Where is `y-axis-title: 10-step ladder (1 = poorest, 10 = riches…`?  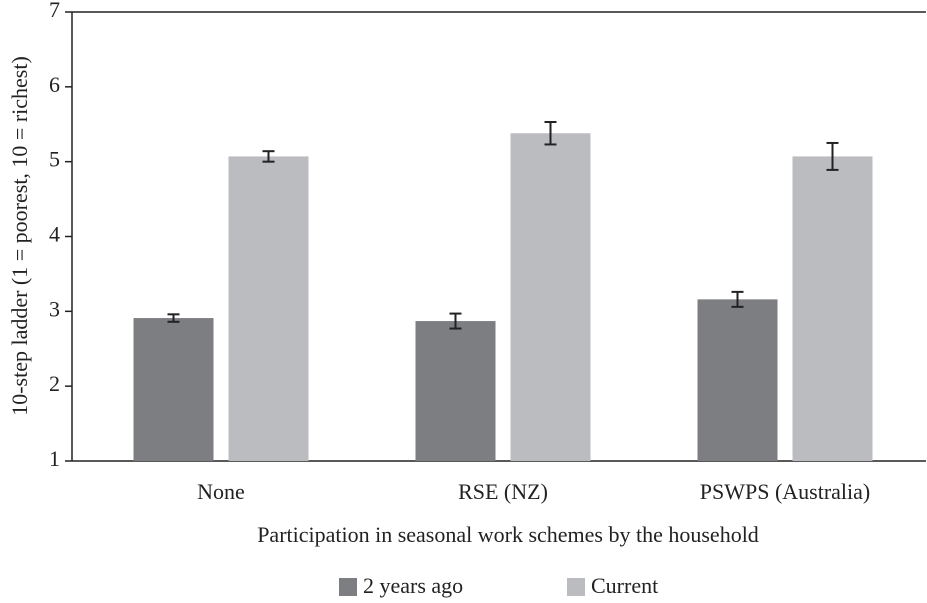 y-axis-title: 10-step ladder (1 = poorest, 10 = riches… is located at coordinates (19, 236).